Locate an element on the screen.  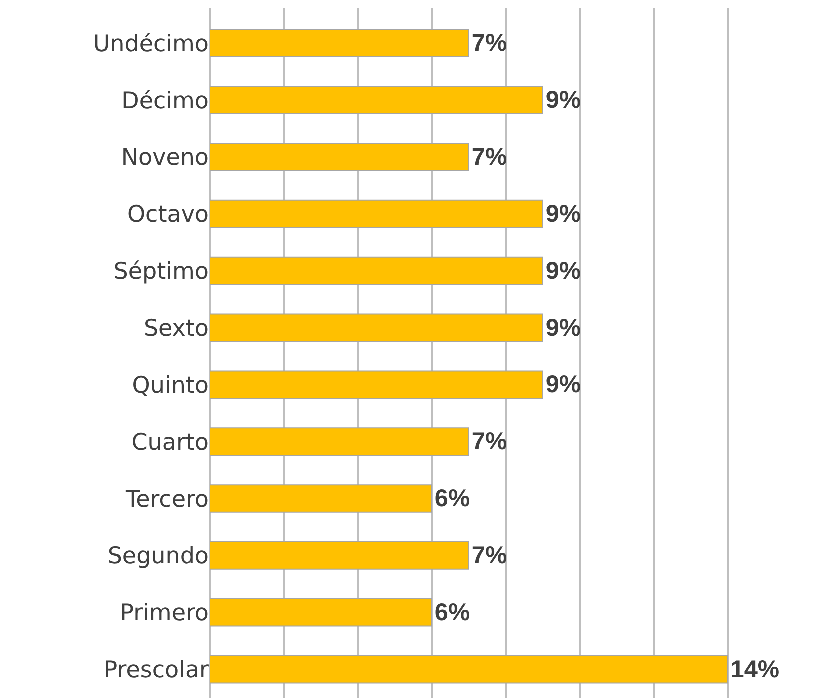
y-tick-label: Quinto is located at coordinates (170, 385).